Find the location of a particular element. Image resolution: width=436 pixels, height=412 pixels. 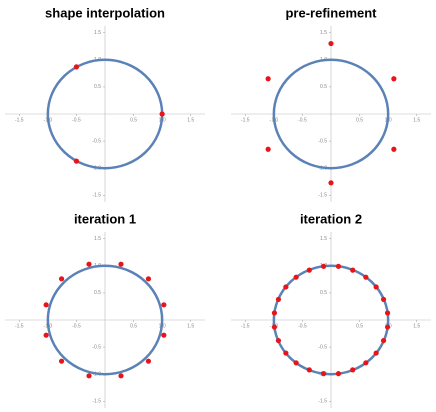

chart-title: pre-refinement is located at coordinates (331, 12).